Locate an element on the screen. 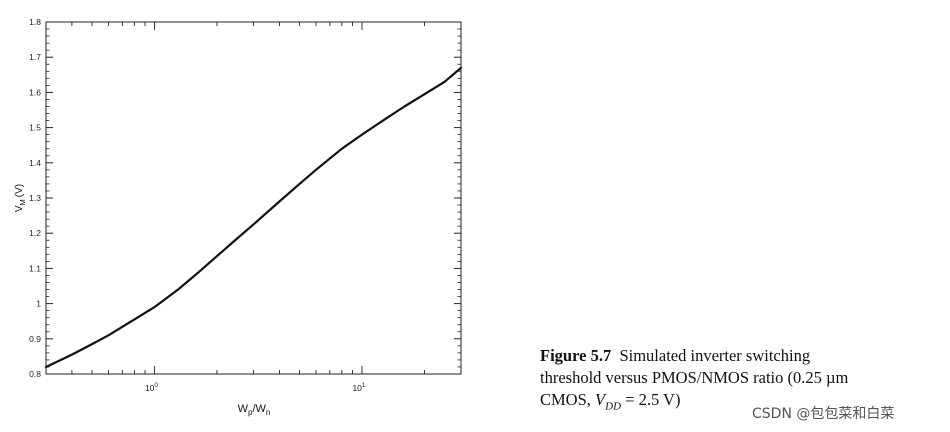 The image size is (950, 432). caption-line-3: CMOS, VDD = 2.5 V) is located at coordinates (742, 403).